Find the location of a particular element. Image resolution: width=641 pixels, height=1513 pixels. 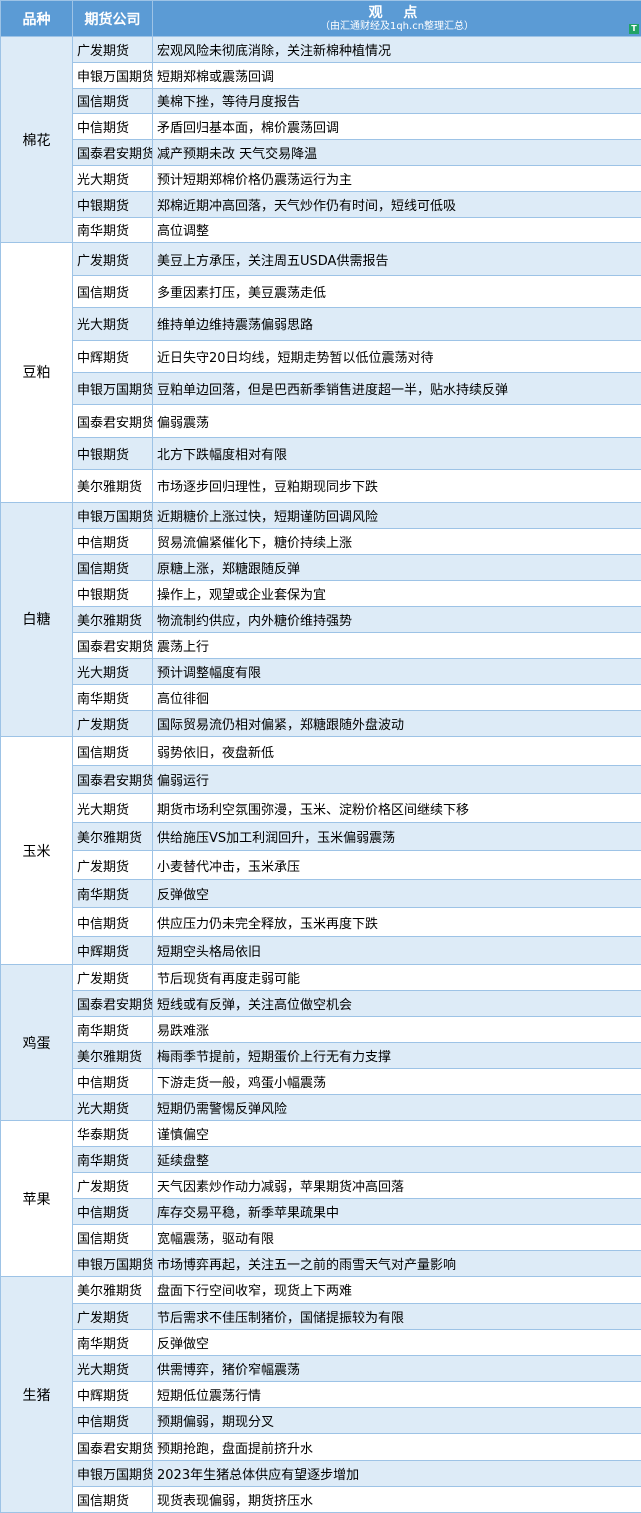

table-row: 中信期货 下游走货一般，鸡蛋小幅震荡 is located at coordinates (320, 1082).